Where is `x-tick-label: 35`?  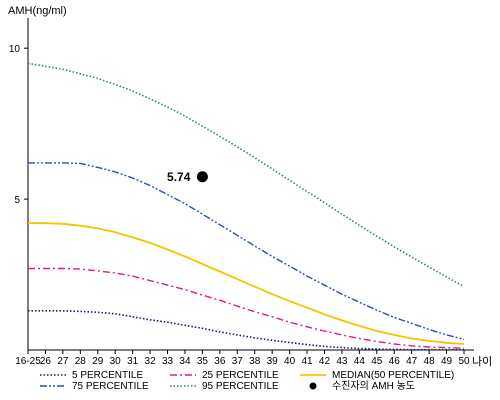
x-tick-label: 35 is located at coordinates (203, 361).